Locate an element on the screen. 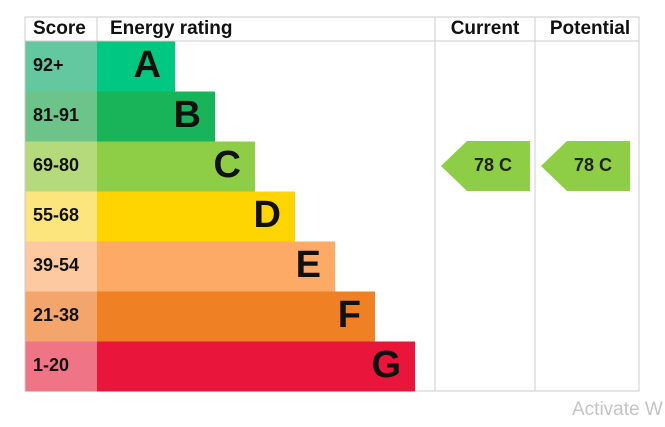 The image size is (665, 427). band-letter: B is located at coordinates (187, 115).